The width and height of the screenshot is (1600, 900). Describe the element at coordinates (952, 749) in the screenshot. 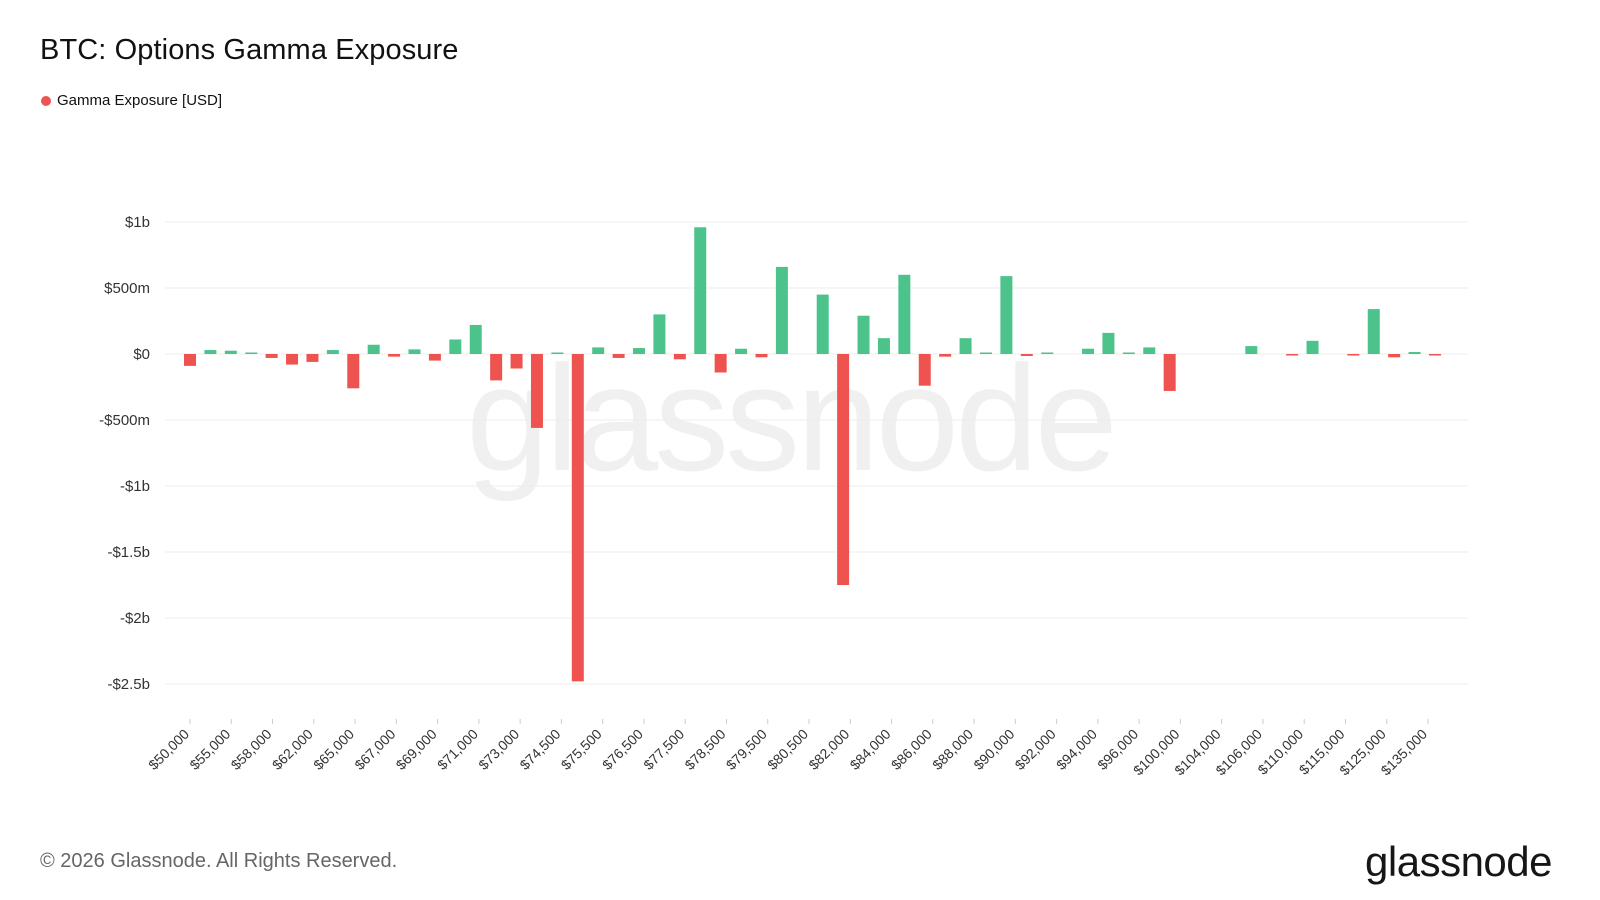

I see `x-tick-label: $88,000` at that location.